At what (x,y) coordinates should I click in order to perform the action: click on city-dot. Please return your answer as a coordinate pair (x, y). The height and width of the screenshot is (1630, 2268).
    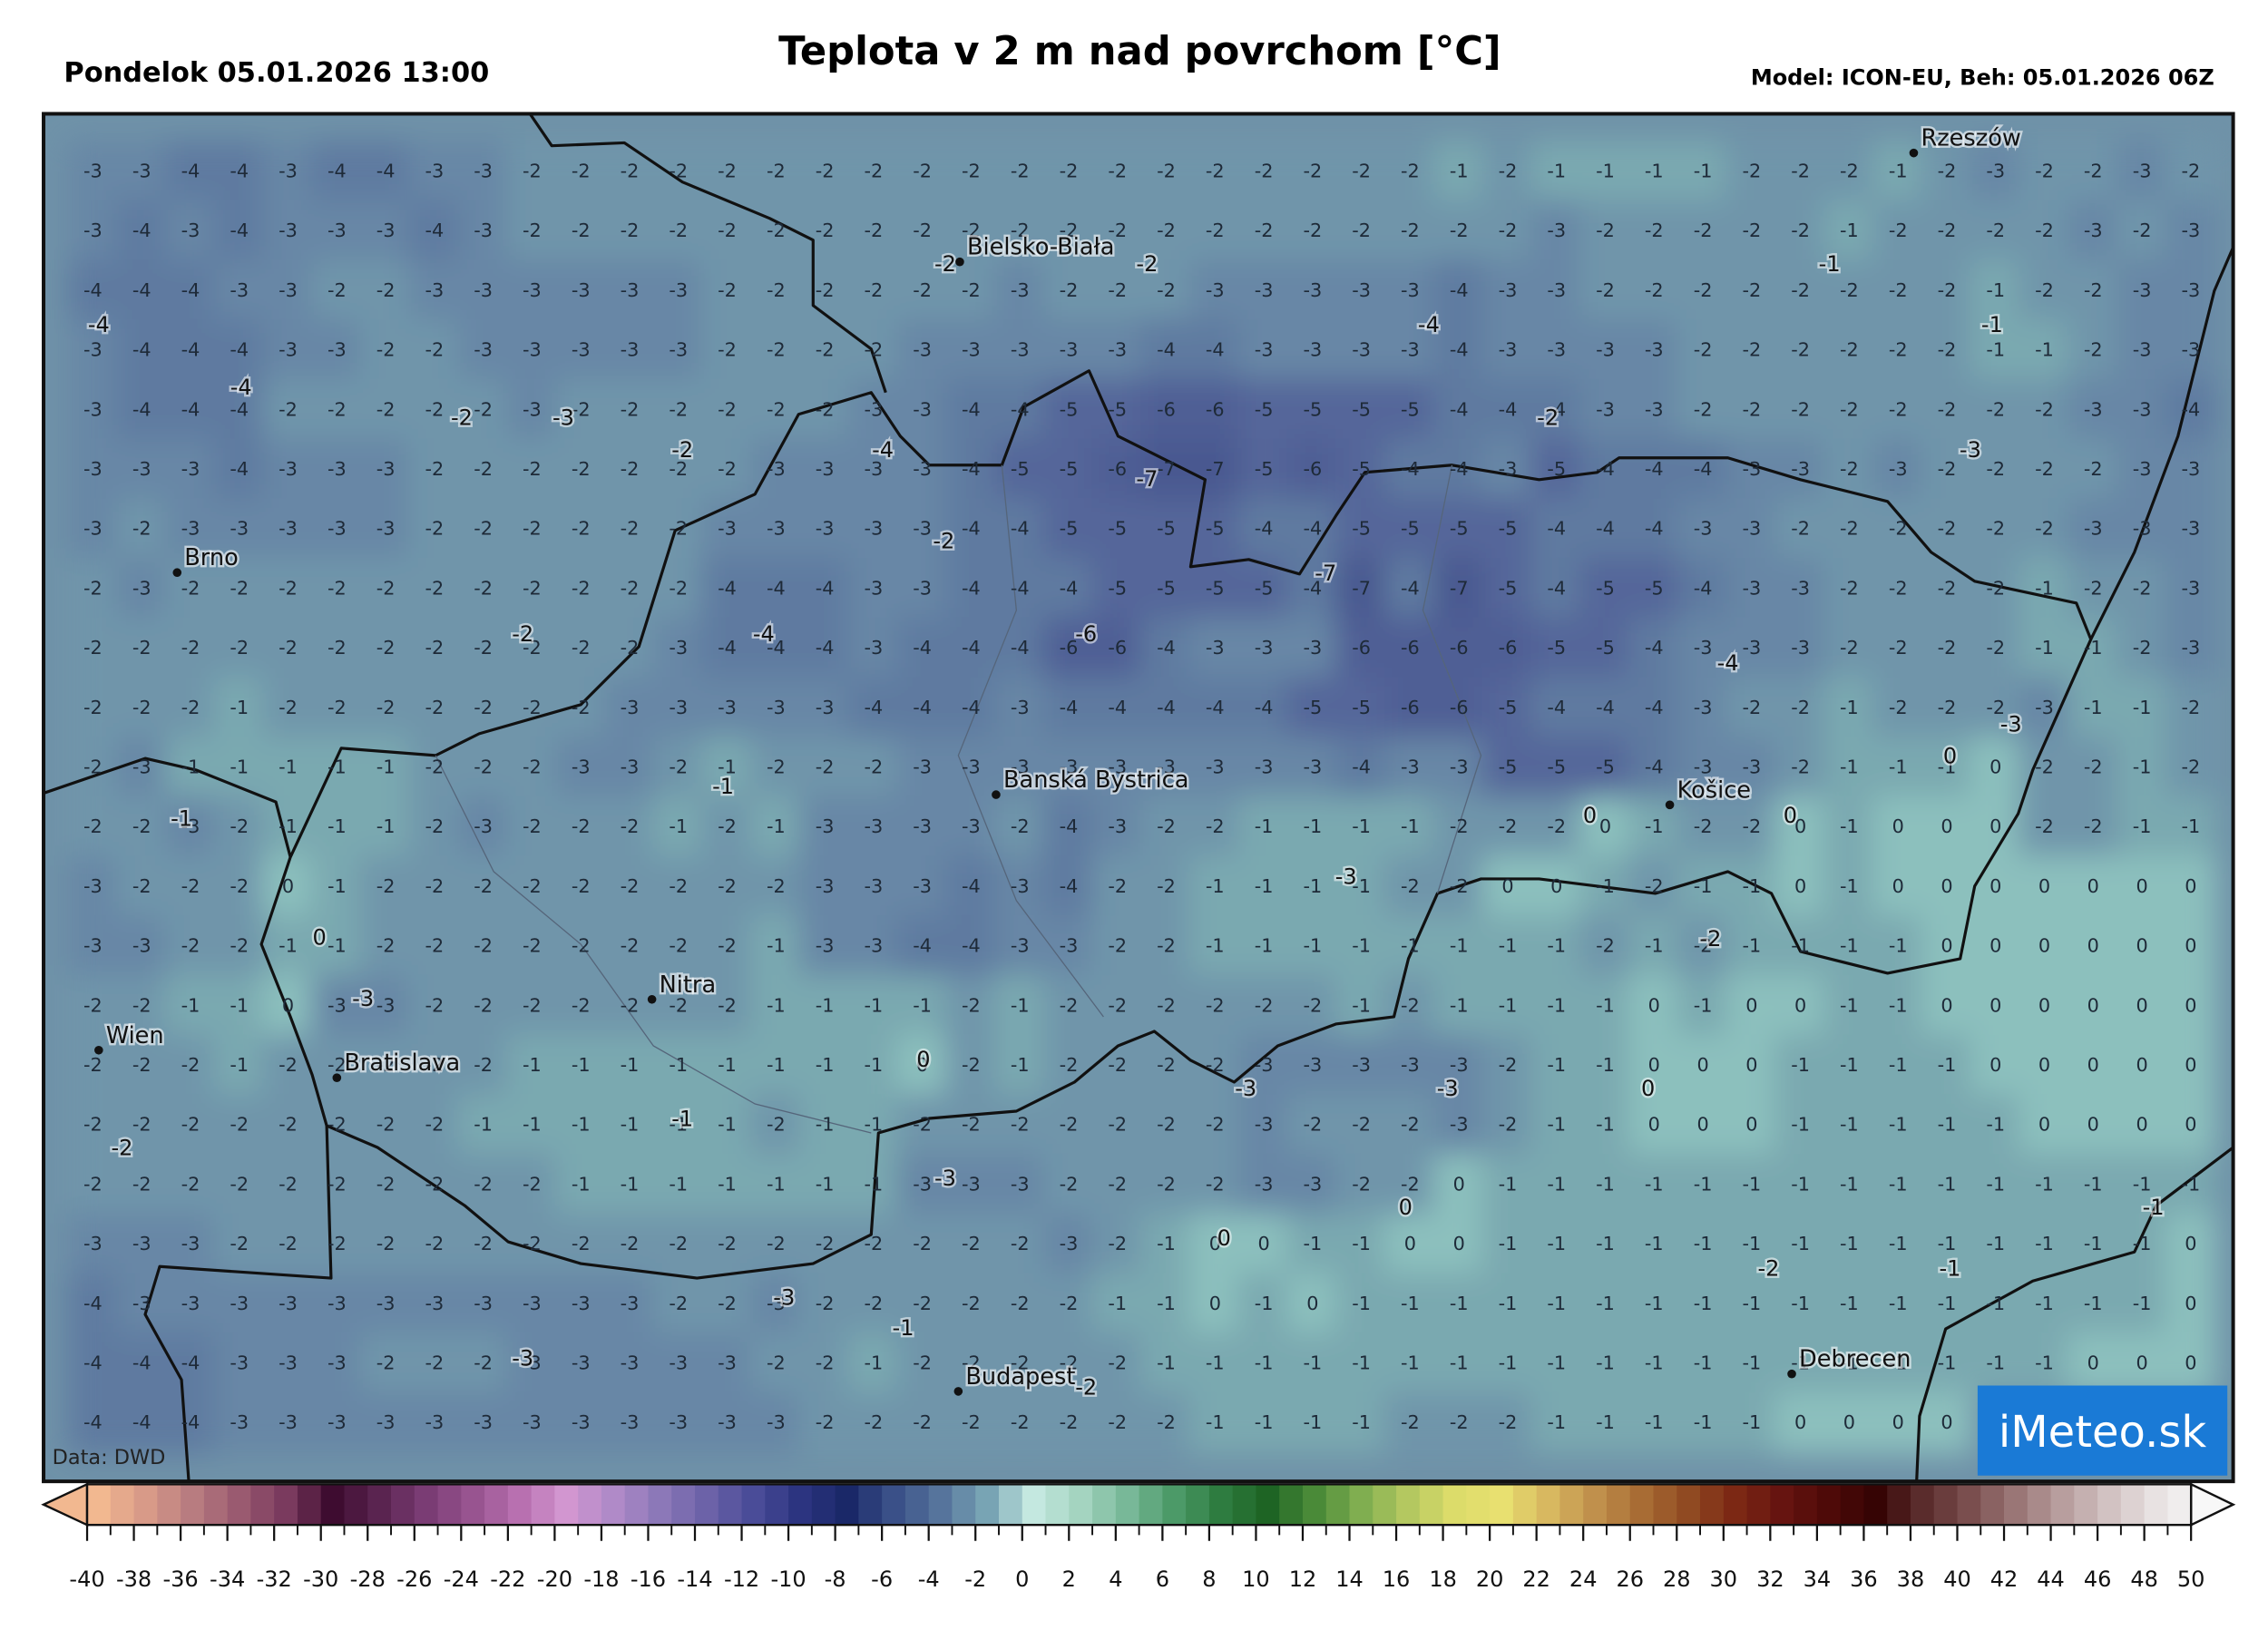
    Looking at the image, I should click on (1792, 1374).